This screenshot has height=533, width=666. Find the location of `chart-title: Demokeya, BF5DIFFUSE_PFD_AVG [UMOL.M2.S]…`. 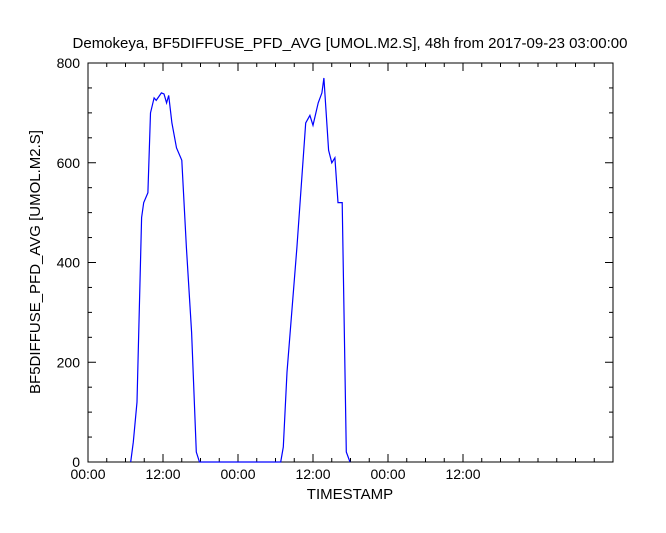

chart-title: Demokeya, BF5DIFFUSE_PFD_AVG [UMOL.M2.S]… is located at coordinates (350, 43).